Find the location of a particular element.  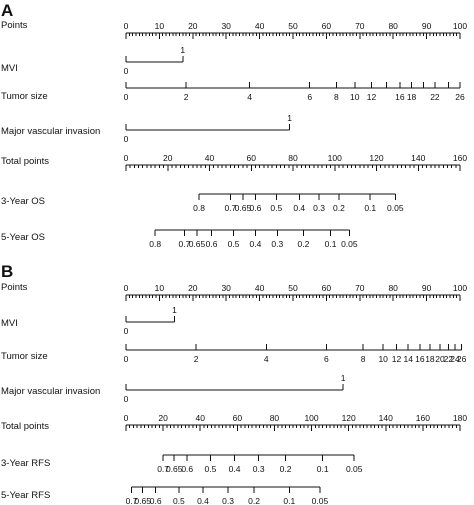

panel-a-points-tick-label-70: 70 is located at coordinates (360, 26).